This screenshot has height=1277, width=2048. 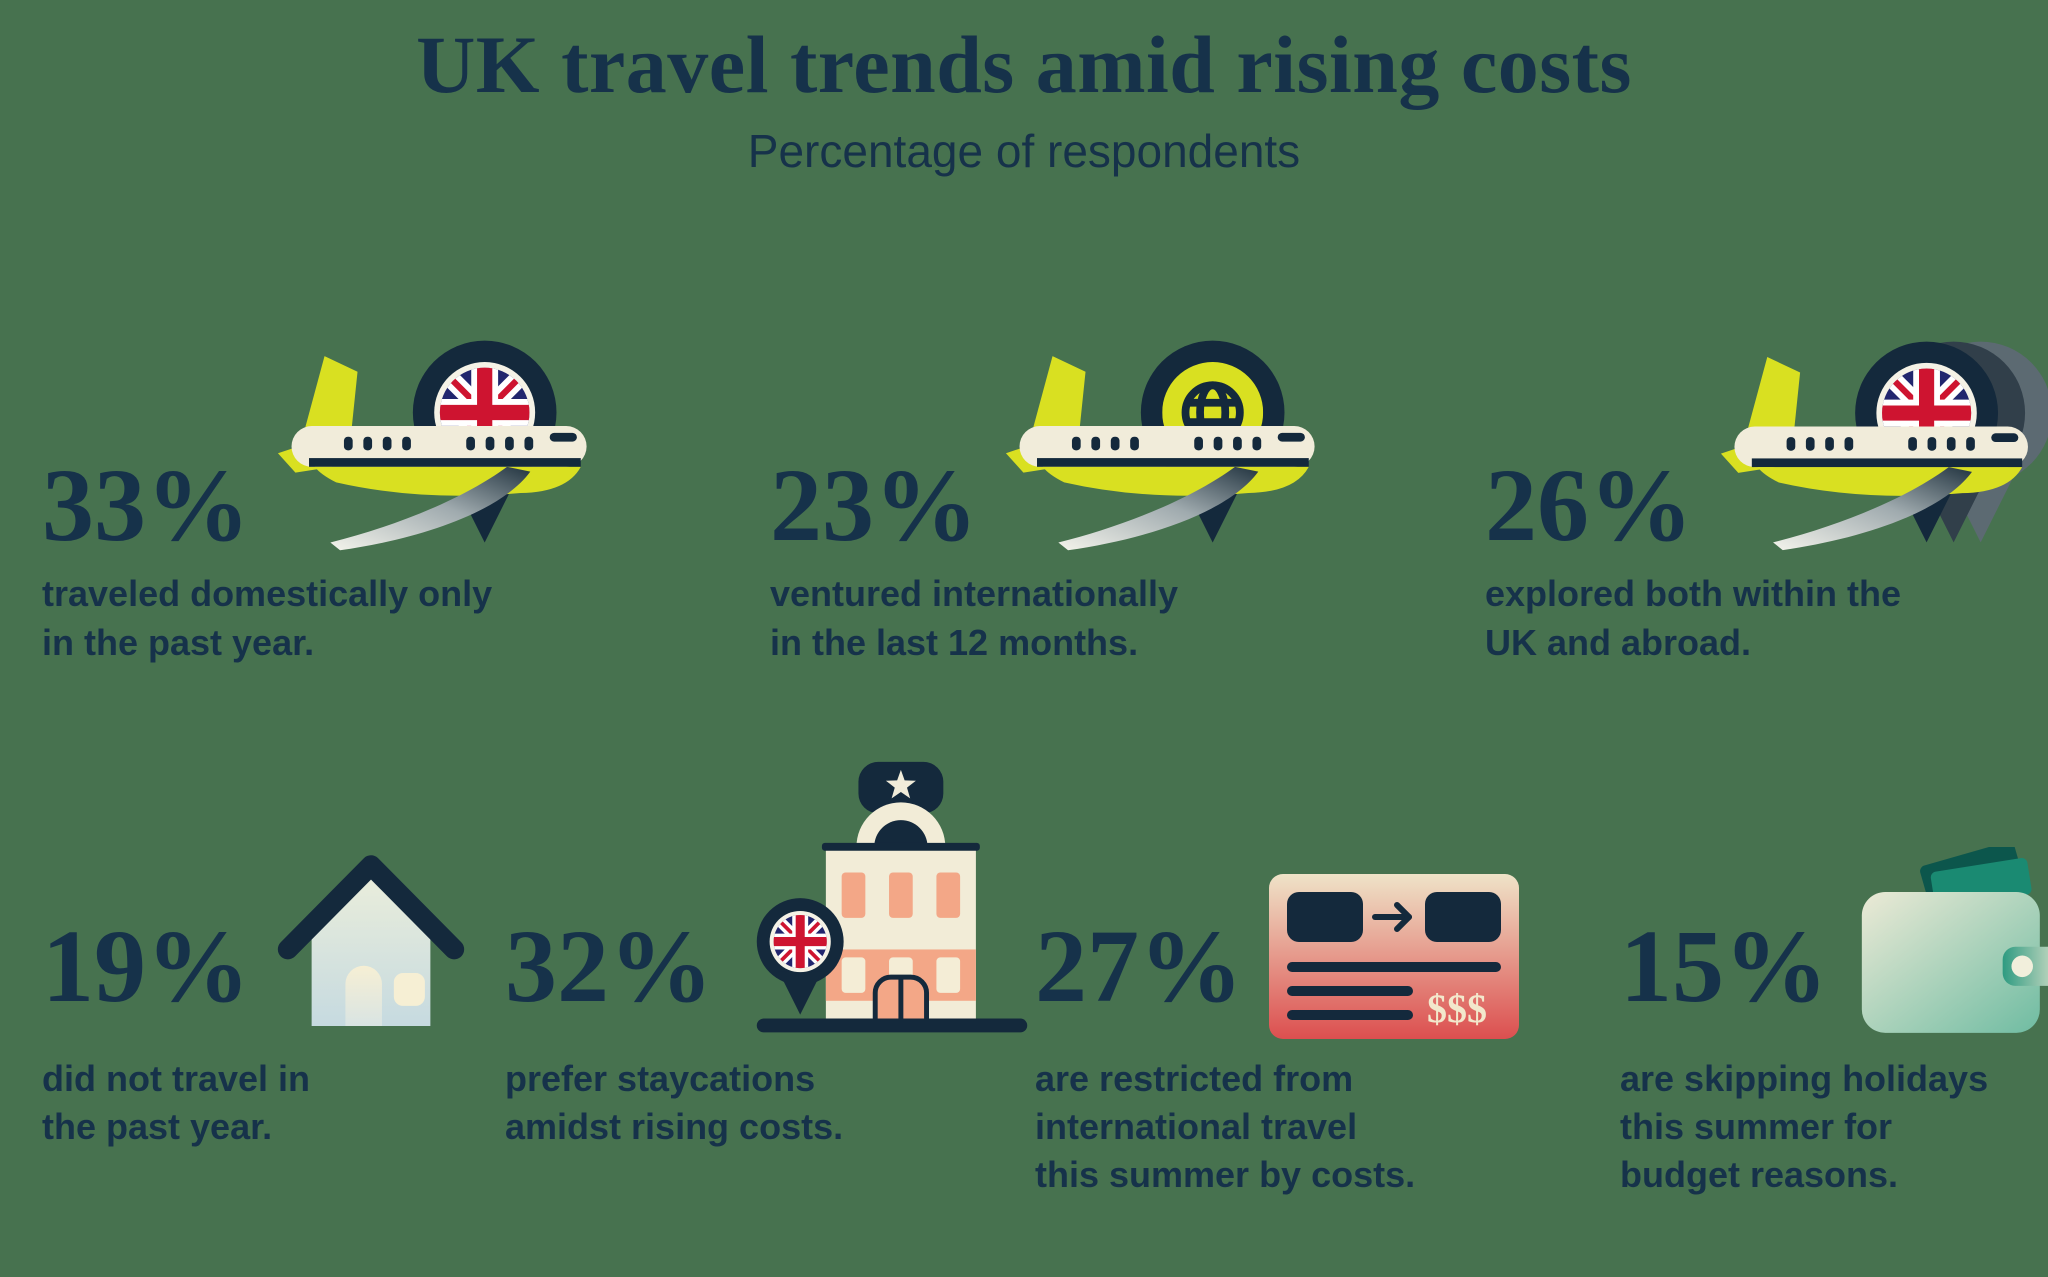 I want to click on star-icon, so click(x=900, y=784).